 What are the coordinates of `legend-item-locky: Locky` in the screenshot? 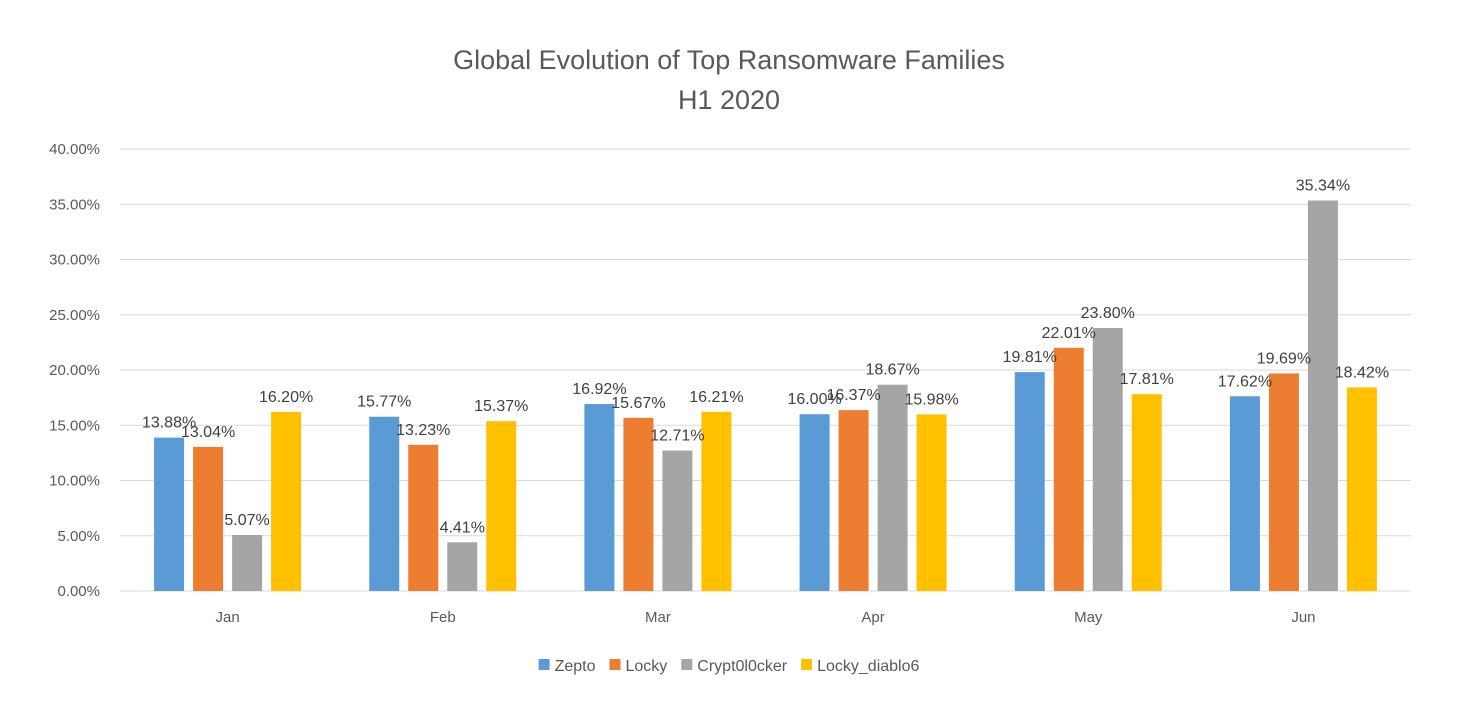 It's located at (638, 666).